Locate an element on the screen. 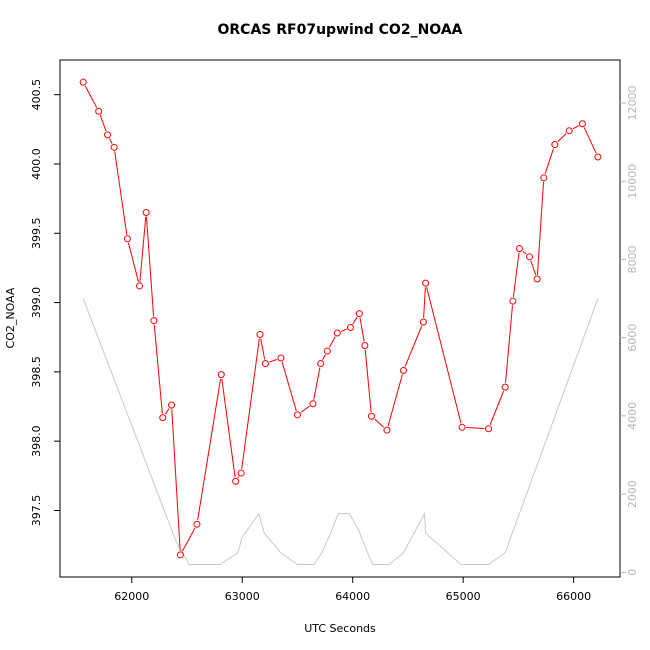 The image size is (650, 650). y-axis-left: 397.5 398.0 398.5 399.0 399.5 400.0 400.5 is located at coordinates (45, 302).